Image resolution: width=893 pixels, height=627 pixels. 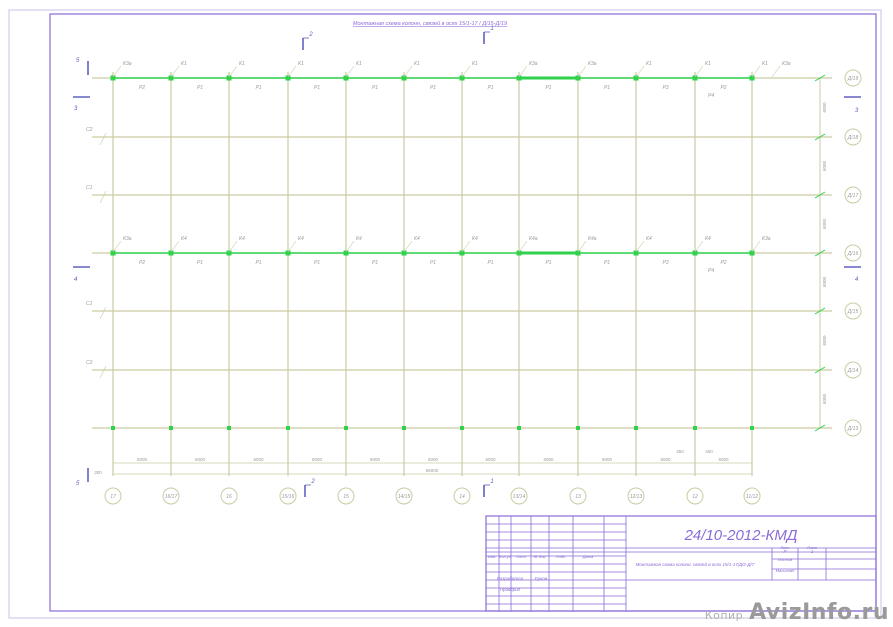 I want to click on column-axis-label: 16, so click(x=229, y=497).